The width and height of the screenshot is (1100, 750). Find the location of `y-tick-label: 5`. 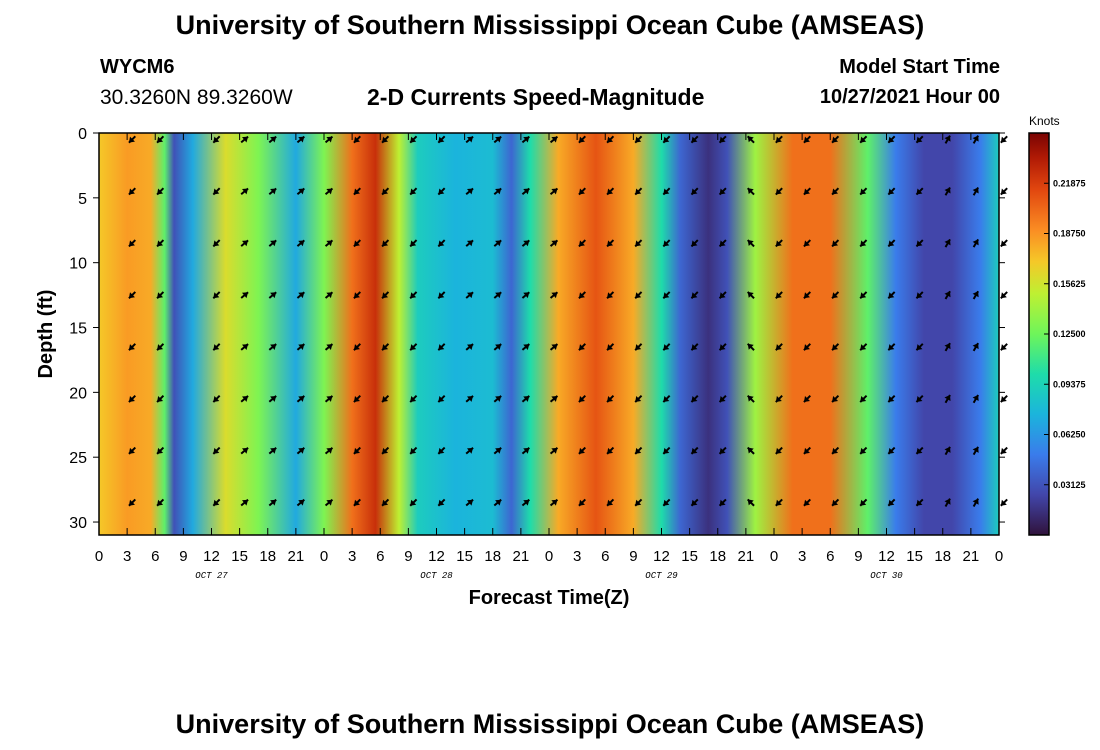

y-tick-label: 5 is located at coordinates (82, 199).